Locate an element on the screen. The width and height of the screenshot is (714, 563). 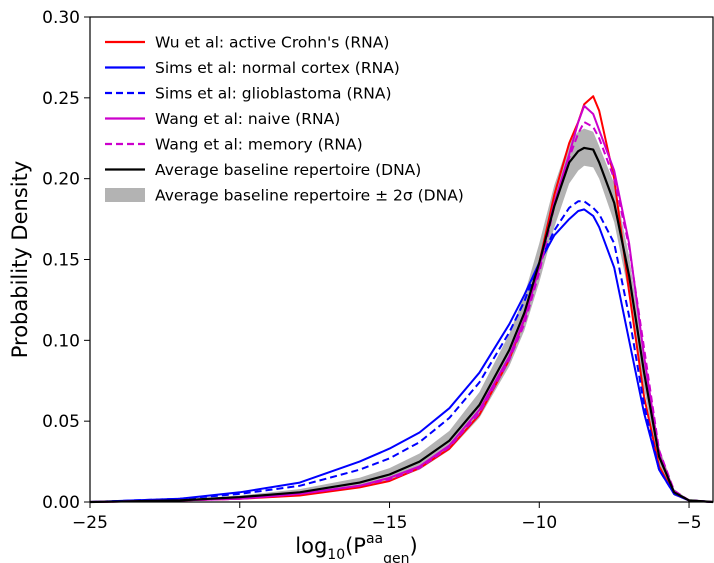
legend-label: Average baseline repertoire (DNA) is located at coordinates (288, 170).